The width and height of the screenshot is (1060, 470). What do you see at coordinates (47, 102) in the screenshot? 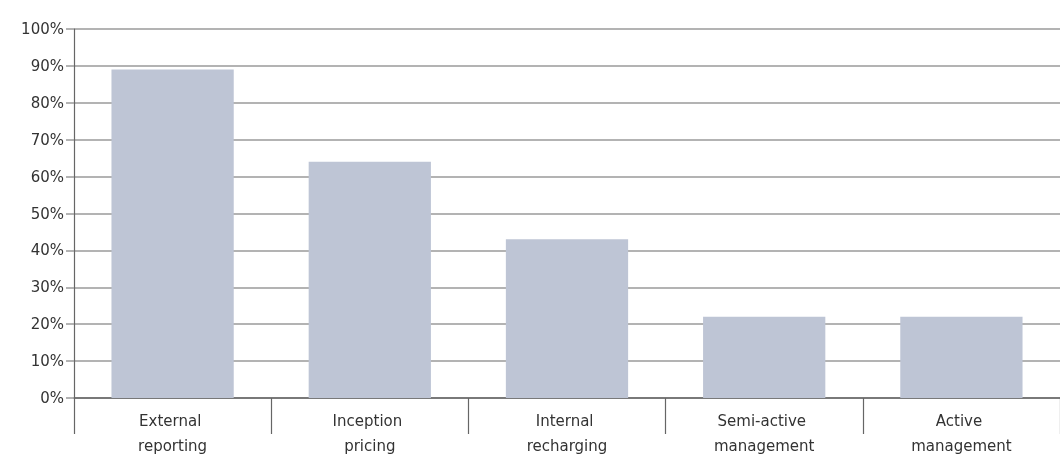
I see `y-tick-label: 80%` at bounding box center [47, 102].